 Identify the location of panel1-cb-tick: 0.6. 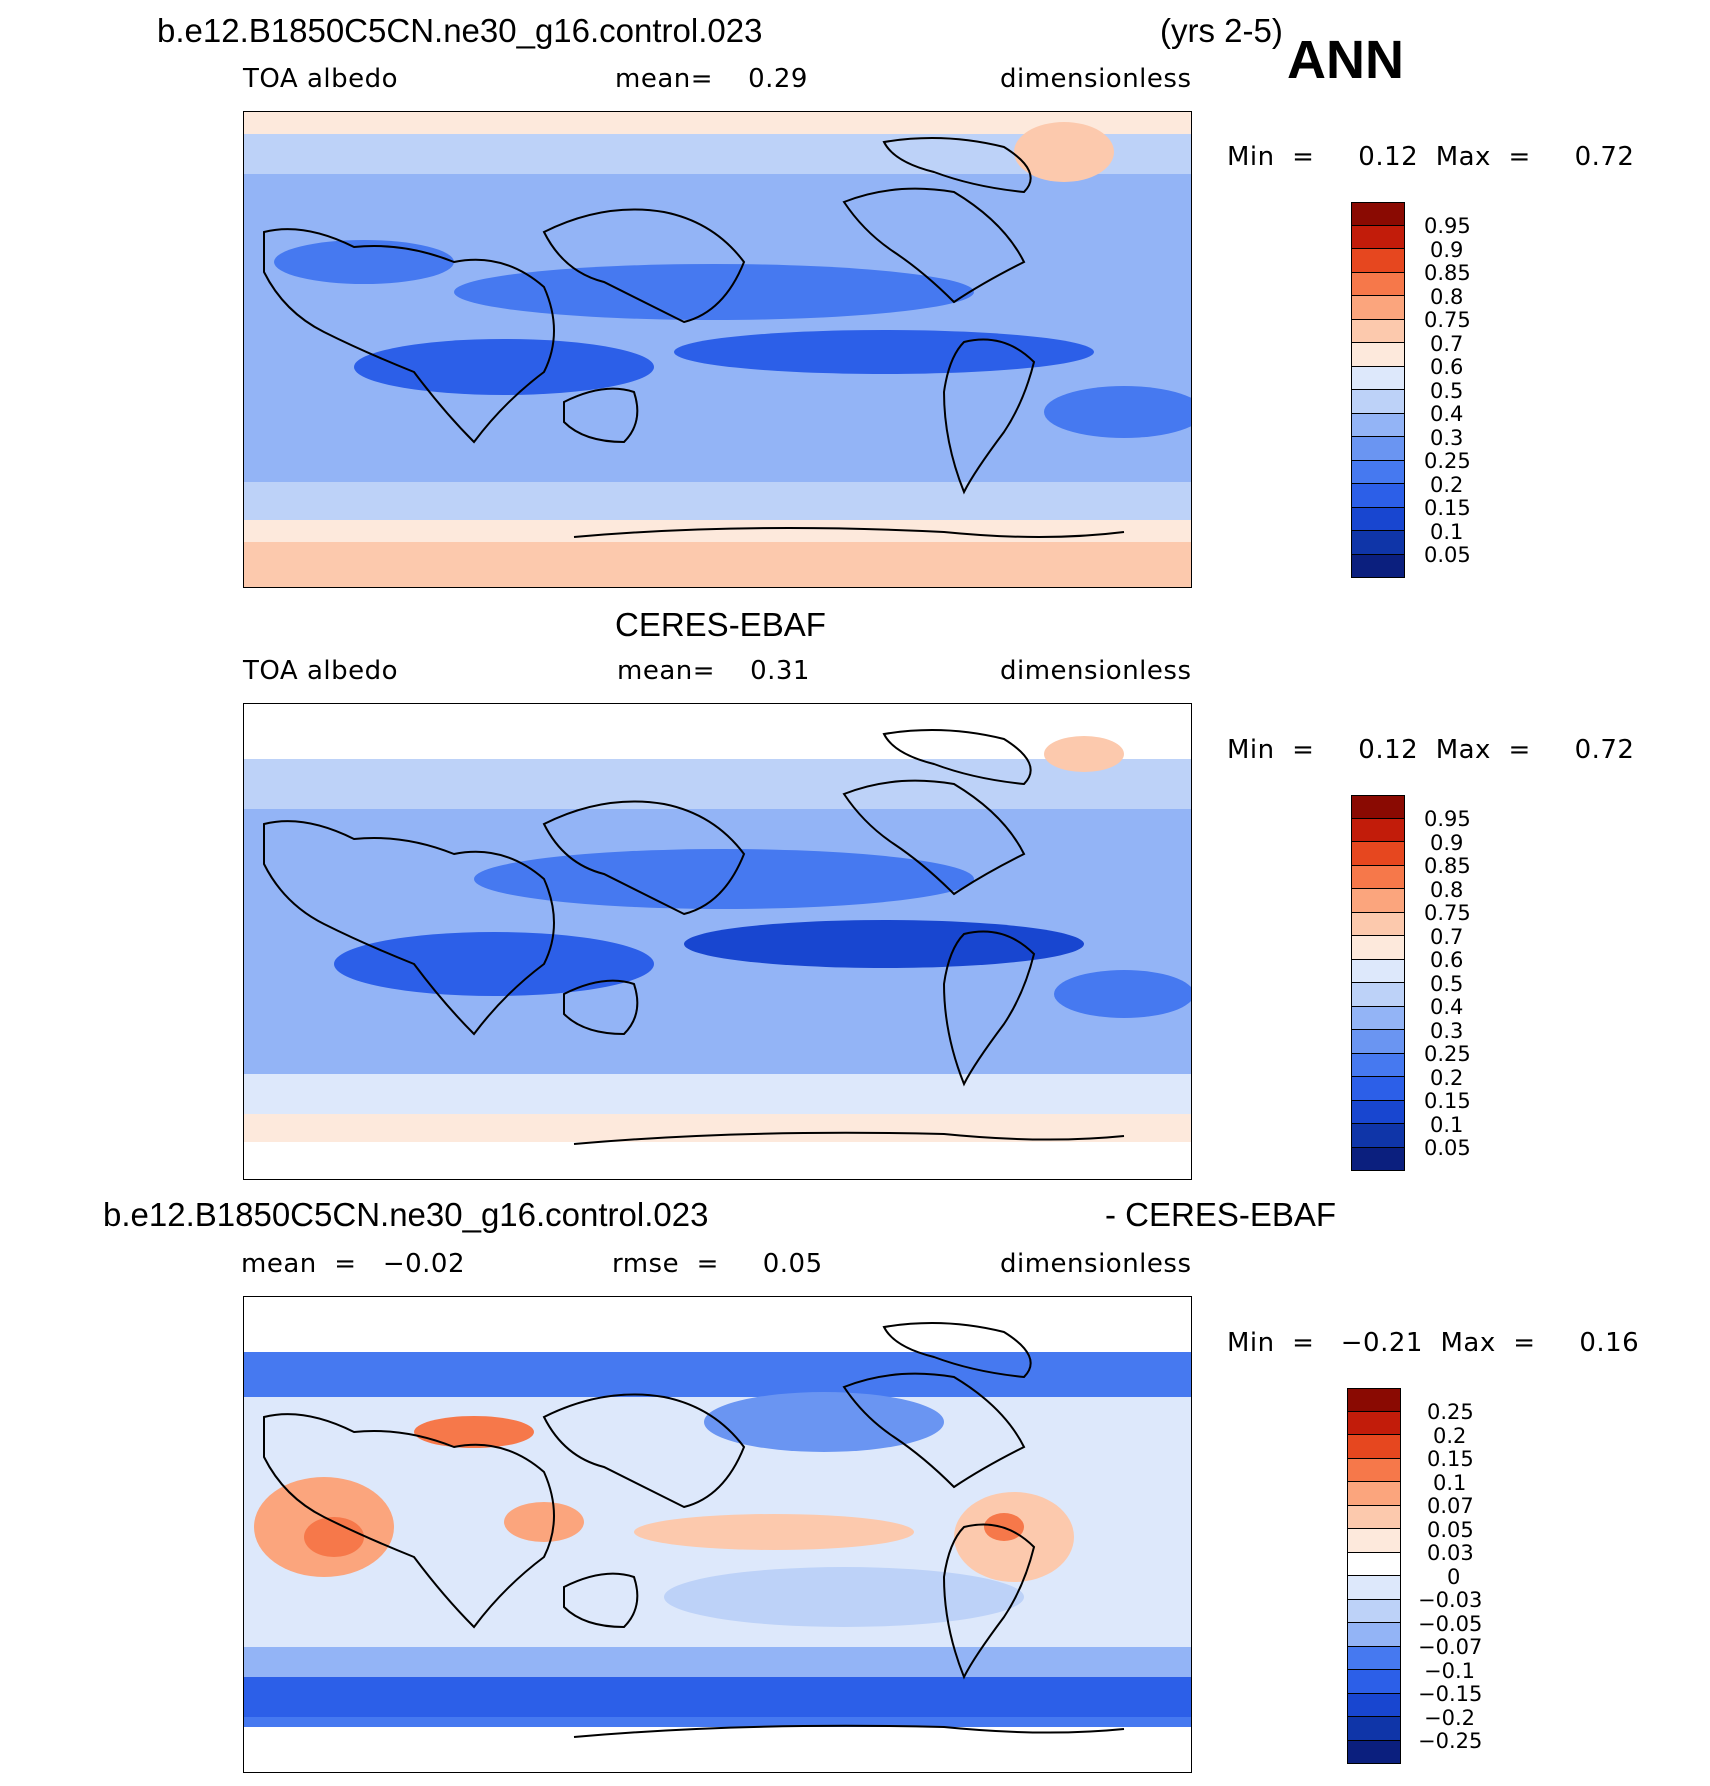
(1447, 367).